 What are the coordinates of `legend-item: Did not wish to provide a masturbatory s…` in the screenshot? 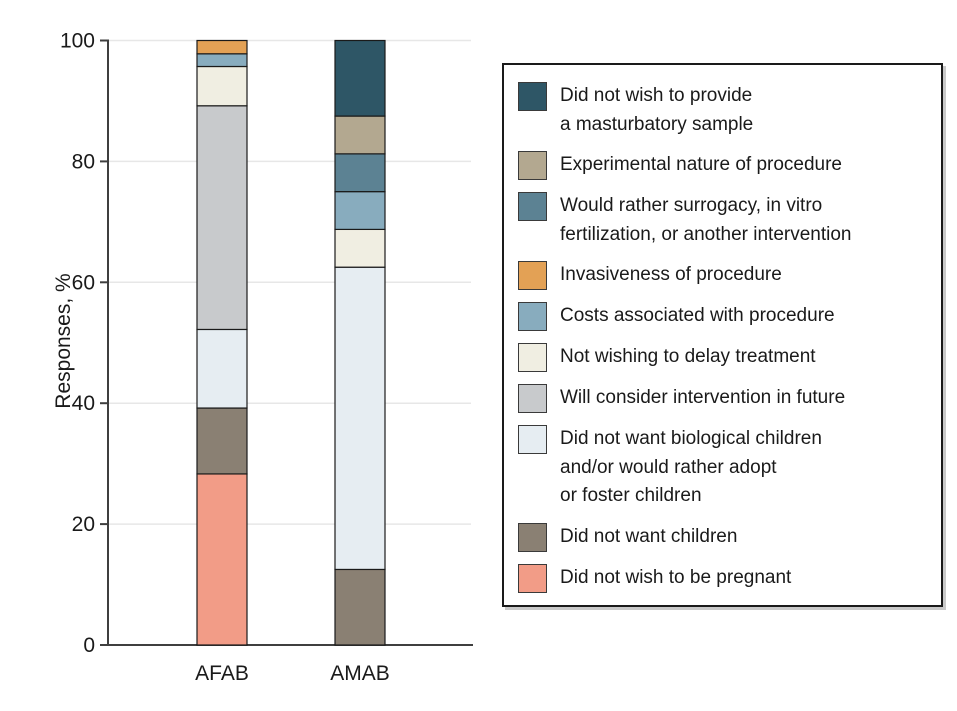 It's located at (723, 110).